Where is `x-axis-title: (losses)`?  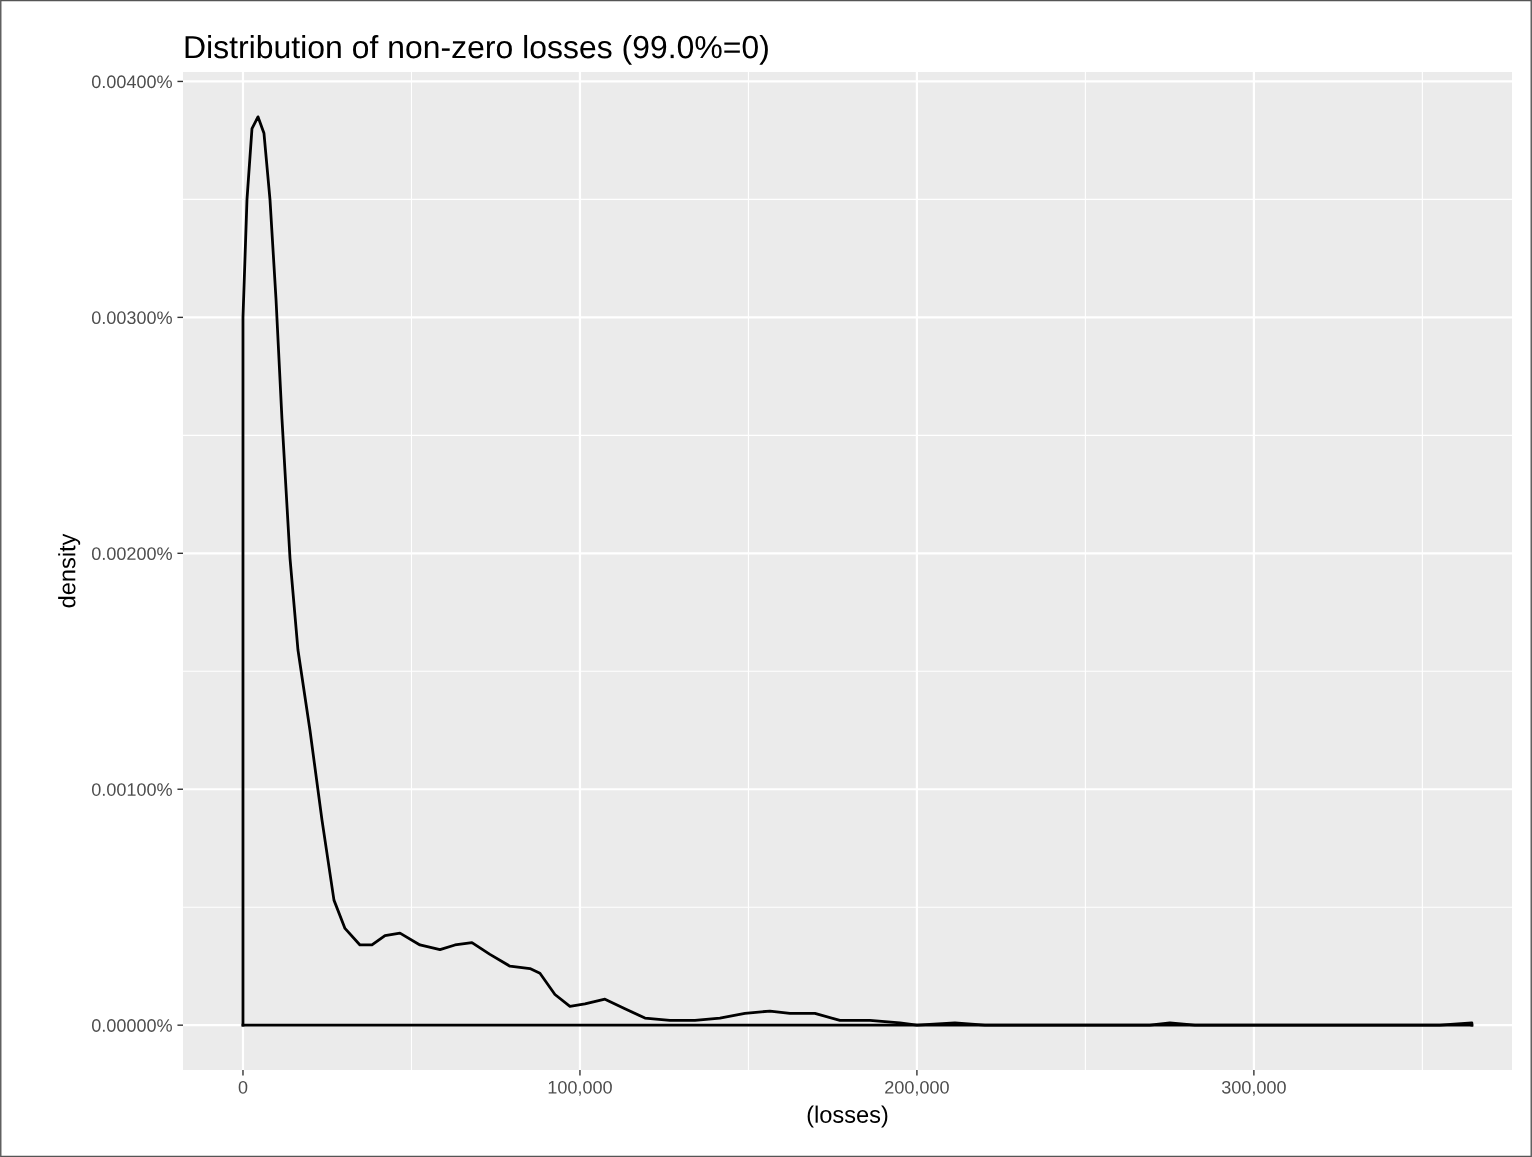
x-axis-title: (losses) is located at coordinates (847, 1116).